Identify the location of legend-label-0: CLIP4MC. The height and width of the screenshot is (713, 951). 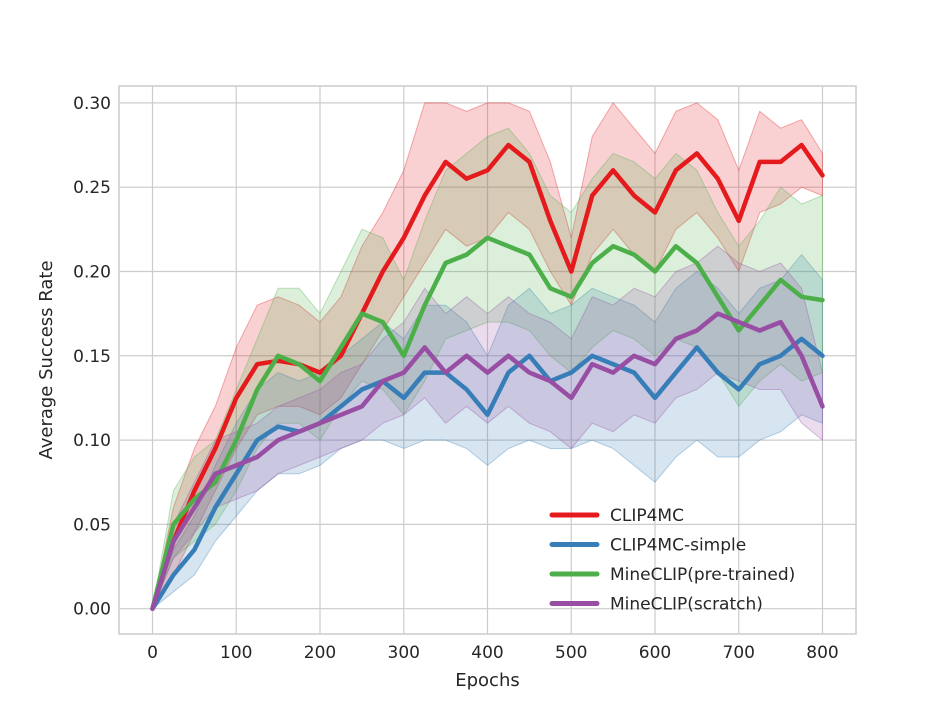
(647, 516).